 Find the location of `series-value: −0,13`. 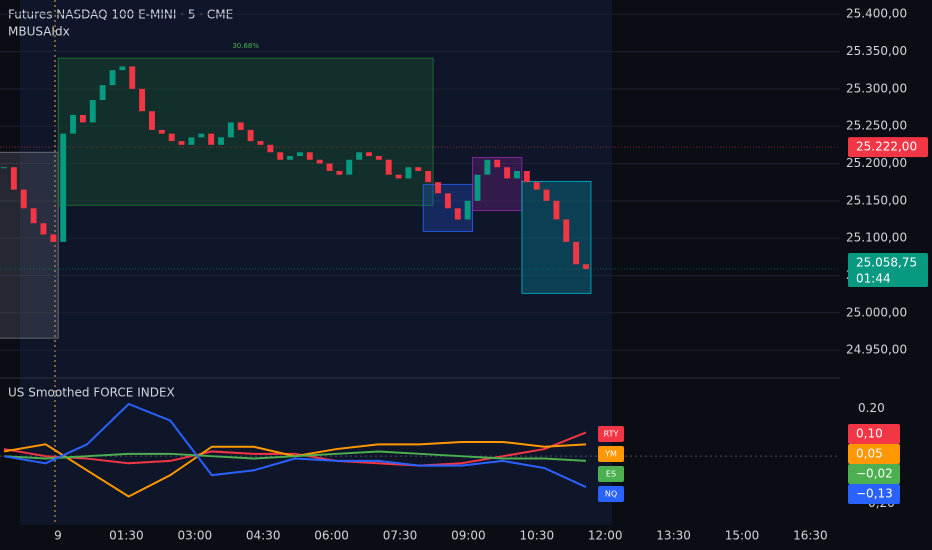

series-value: −0,13 is located at coordinates (874, 494).